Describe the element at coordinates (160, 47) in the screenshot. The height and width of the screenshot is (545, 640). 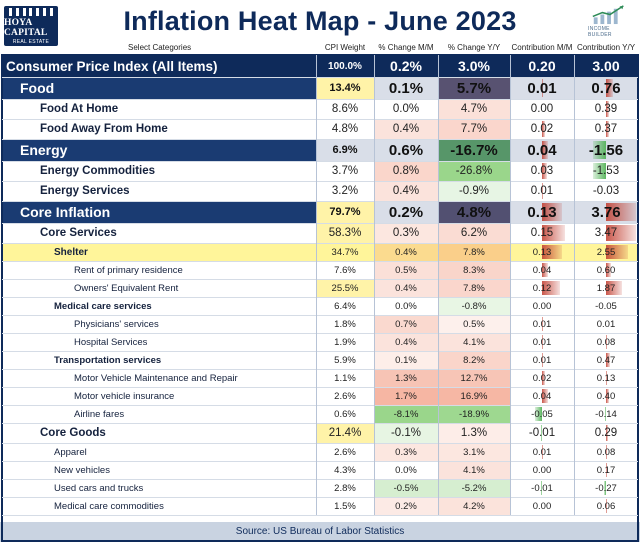
I see `select-categories-label: Select Categories` at that location.